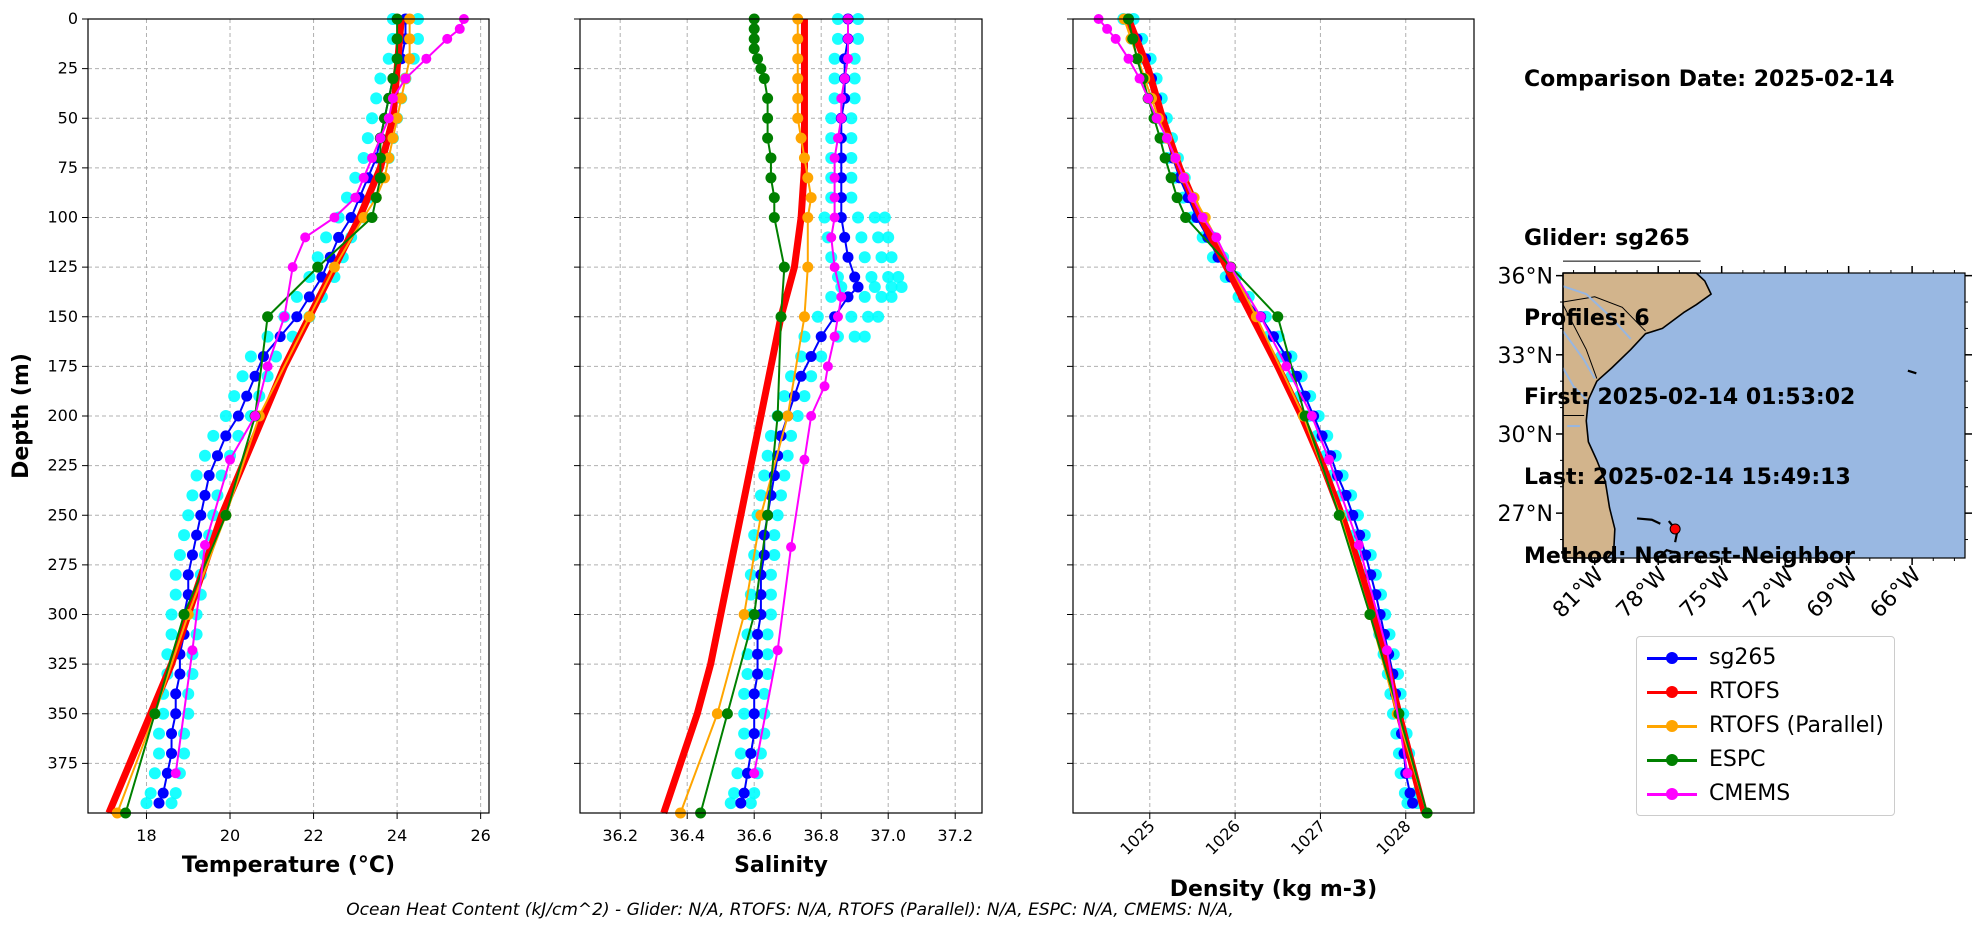 This screenshot has height=934, width=1978. Describe the element at coordinates (620, 835) in the screenshot. I see `x-tick-label: 36.2` at that location.